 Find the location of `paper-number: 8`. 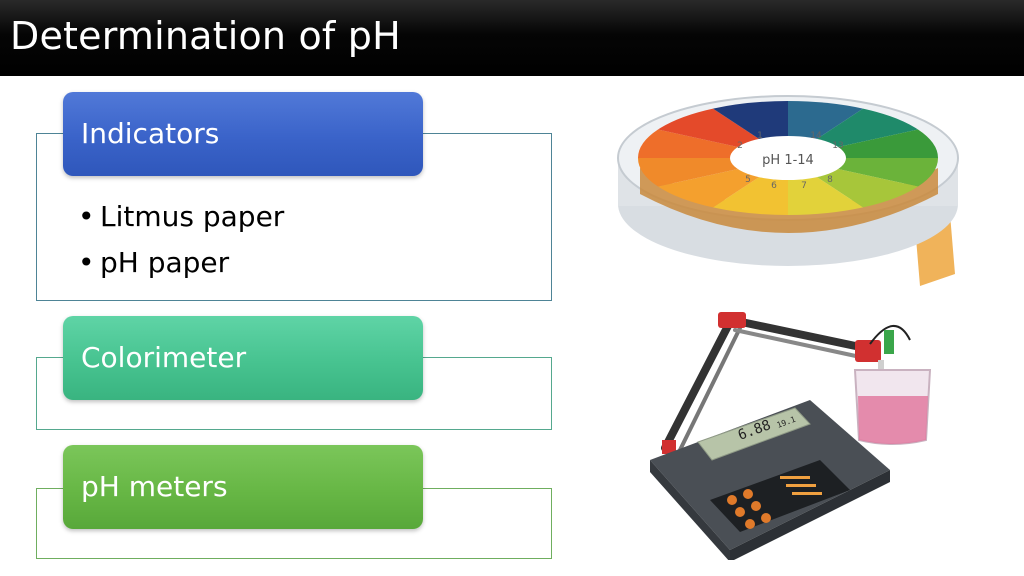

paper-number: 8 is located at coordinates (830, 180).